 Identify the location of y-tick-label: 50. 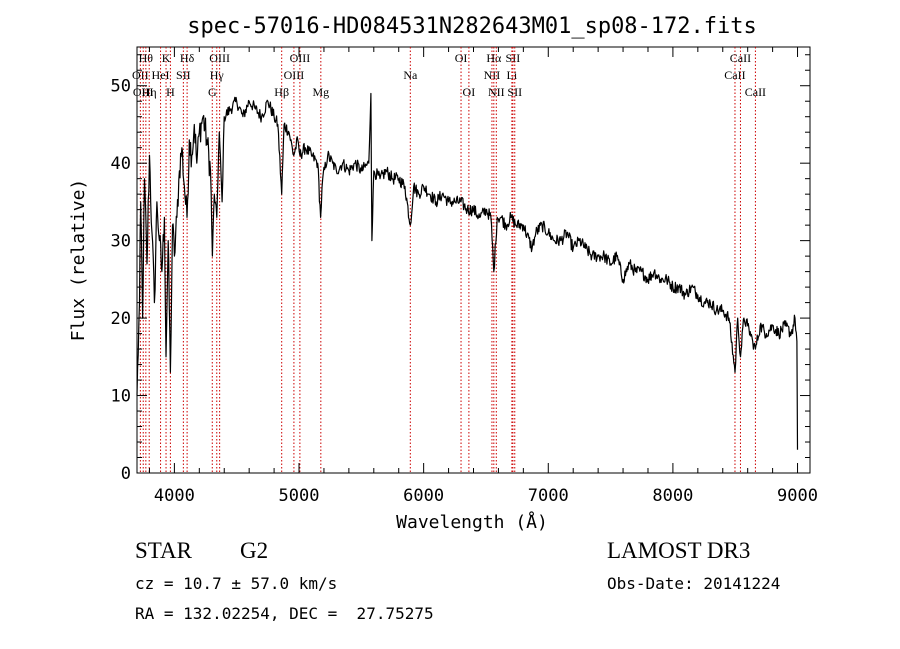
(121, 87).